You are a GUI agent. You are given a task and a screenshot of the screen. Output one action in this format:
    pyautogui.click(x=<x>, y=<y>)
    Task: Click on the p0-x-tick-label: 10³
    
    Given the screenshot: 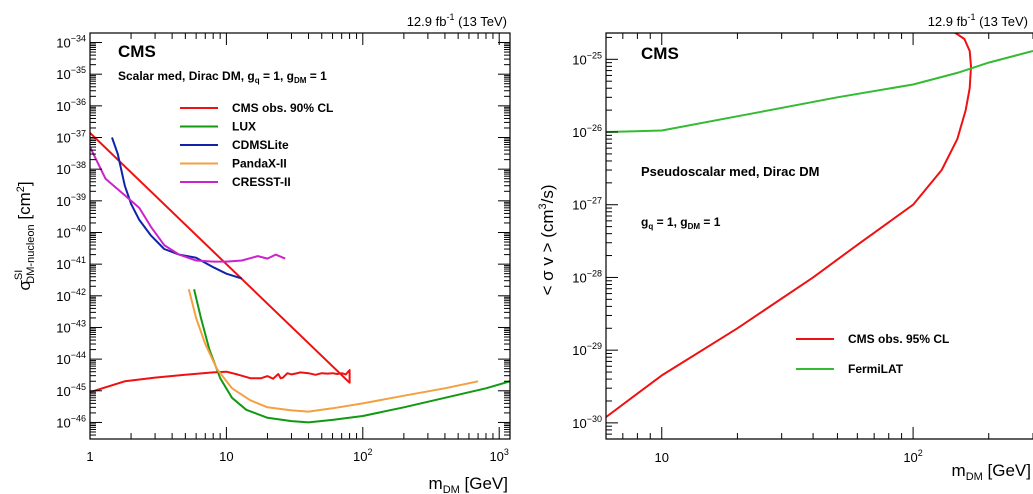 What is the action you would take?
    pyautogui.click(x=498, y=455)
    